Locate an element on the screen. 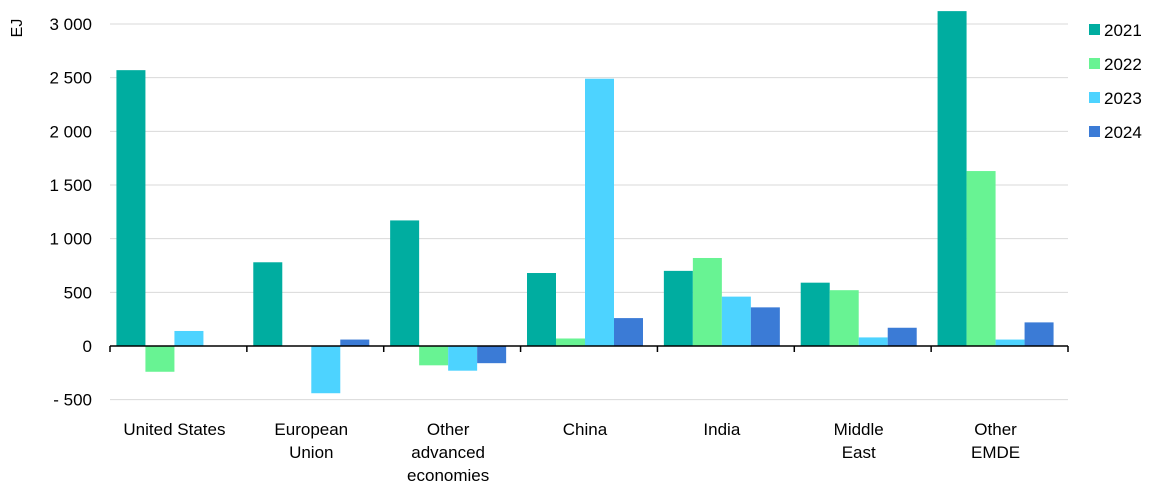 Image resolution: width=1154 pixels, height=483 pixels. y-tick-label: 2 000 is located at coordinates (70, 131).